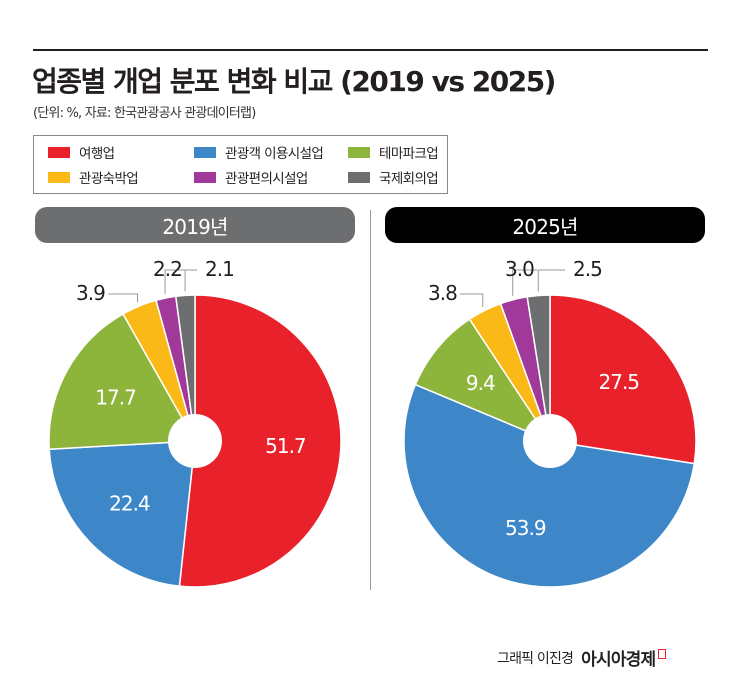 Image resolution: width=745 pixels, height=696 pixels. Describe the element at coordinates (144, 113) in the screenshot. I see `chart-subtitle: (단위: %, 자료: 한국관광공사 관광데이터랩)` at that location.